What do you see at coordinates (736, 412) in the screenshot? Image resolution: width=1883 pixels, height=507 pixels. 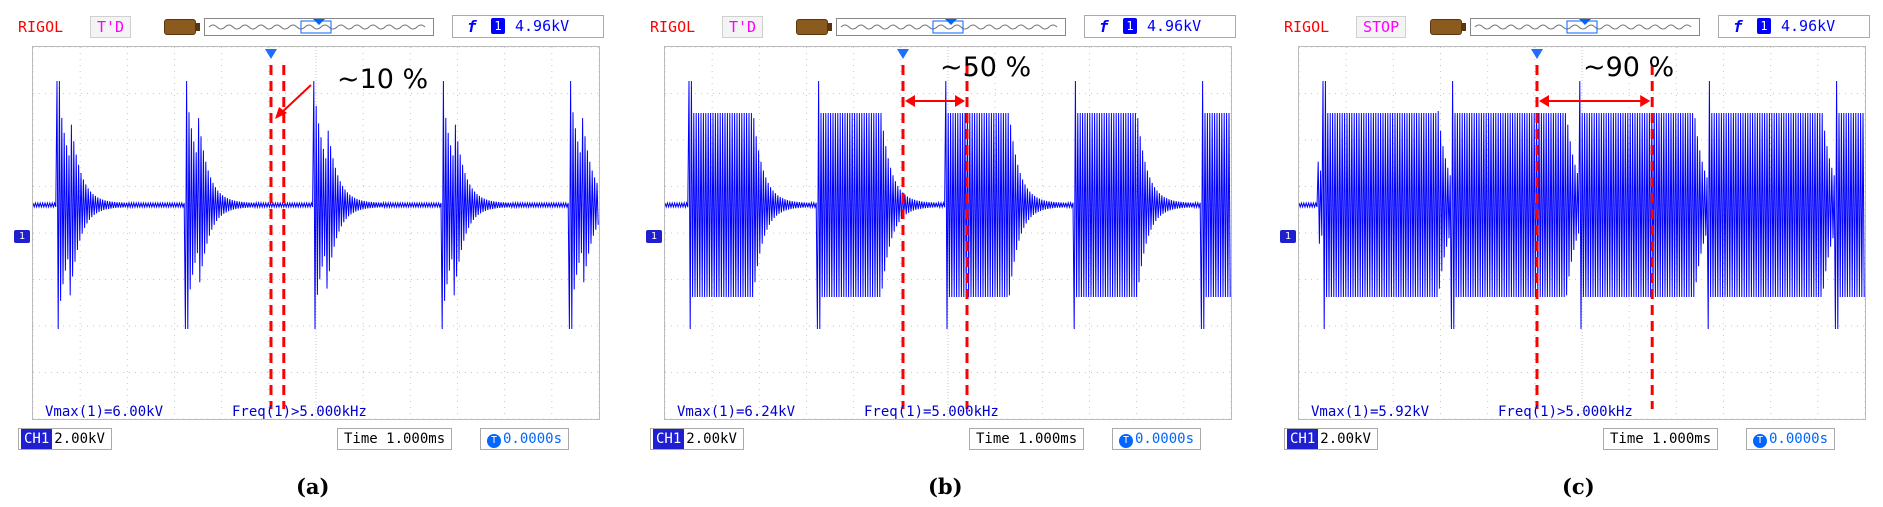 I see `vmax-readout: Vmax(1)=6.24kV` at bounding box center [736, 412].